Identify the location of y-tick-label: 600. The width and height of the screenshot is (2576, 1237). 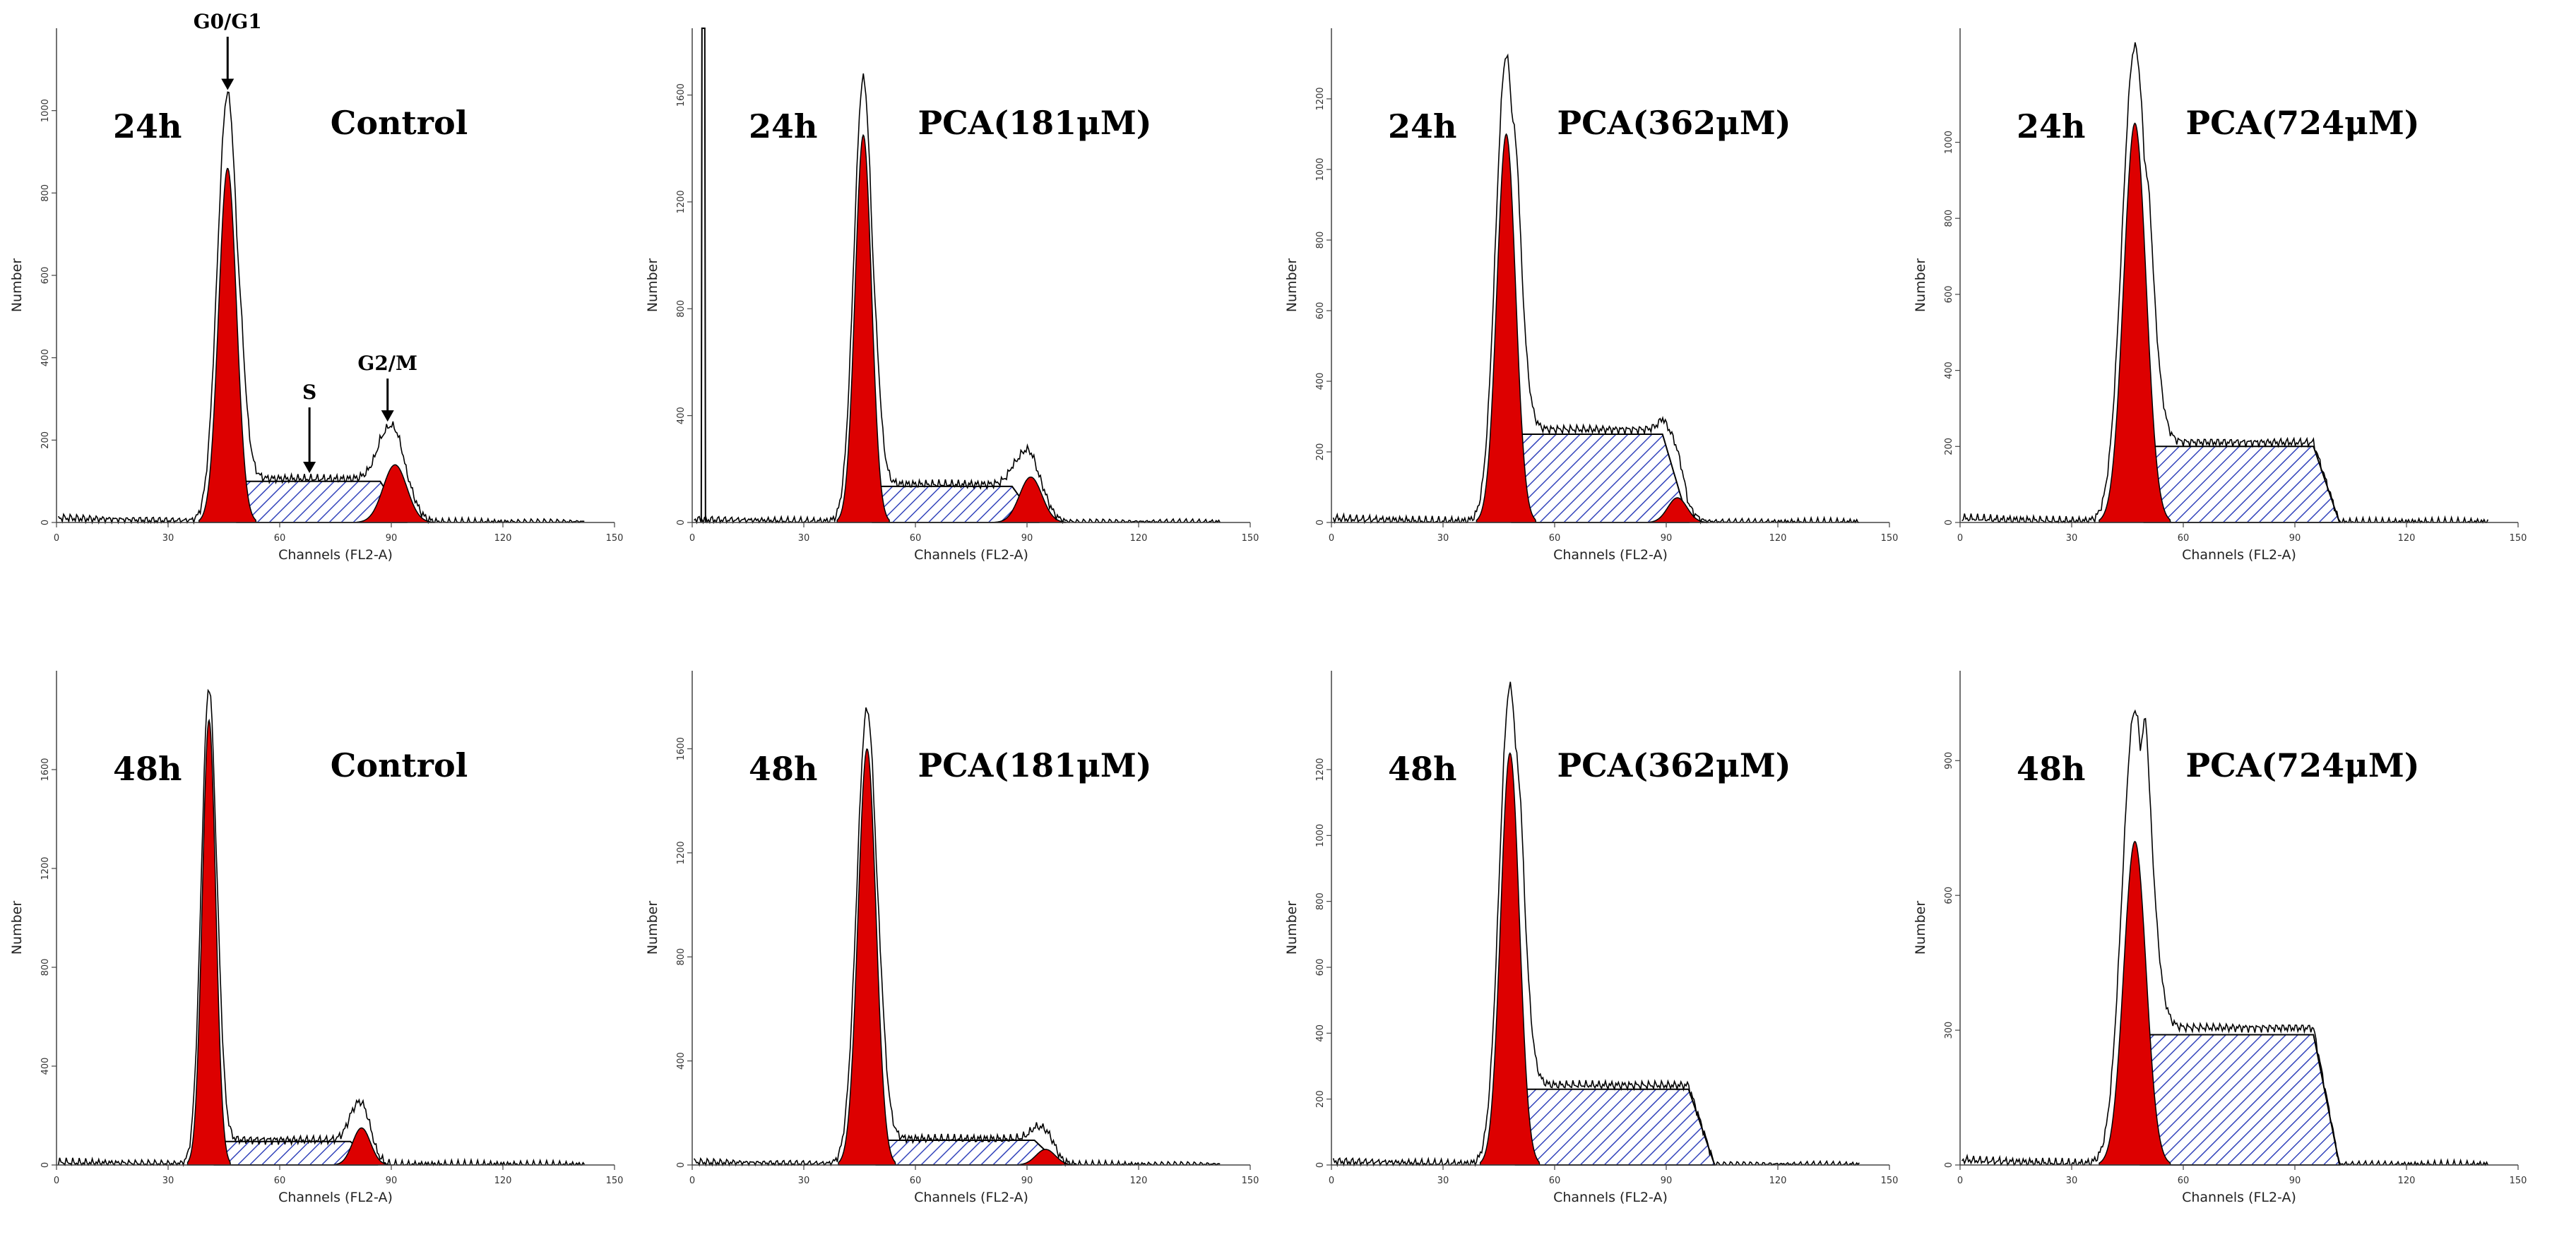
(1320, 311).